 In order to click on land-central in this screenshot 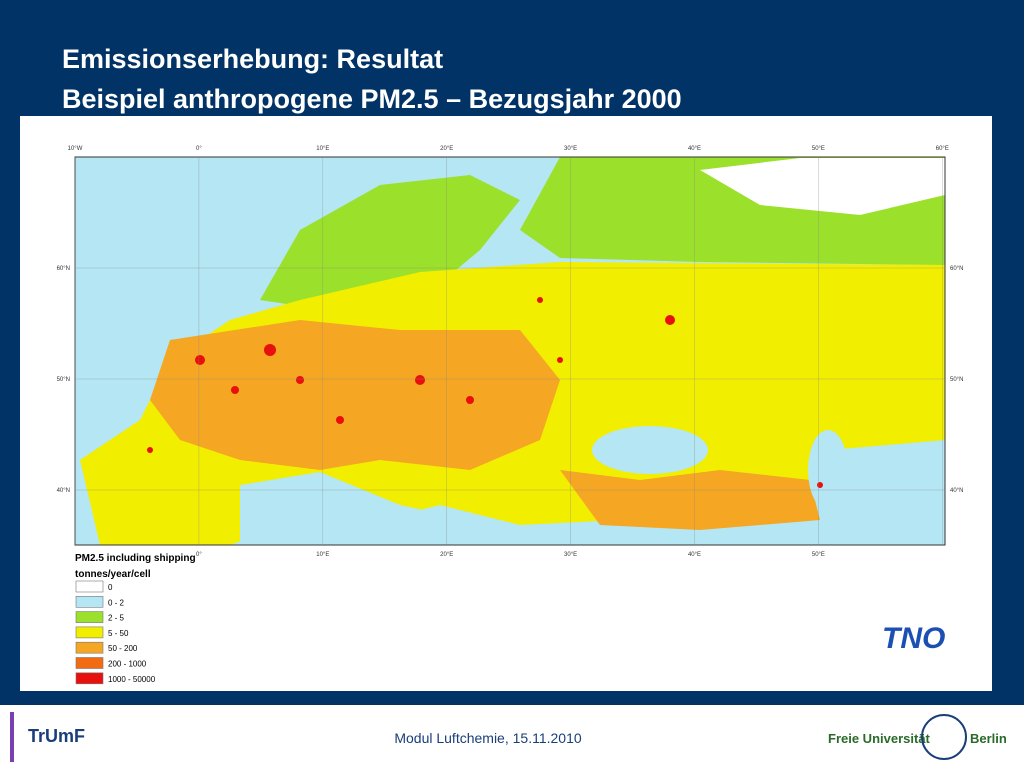, I will do `click(355, 395)`.